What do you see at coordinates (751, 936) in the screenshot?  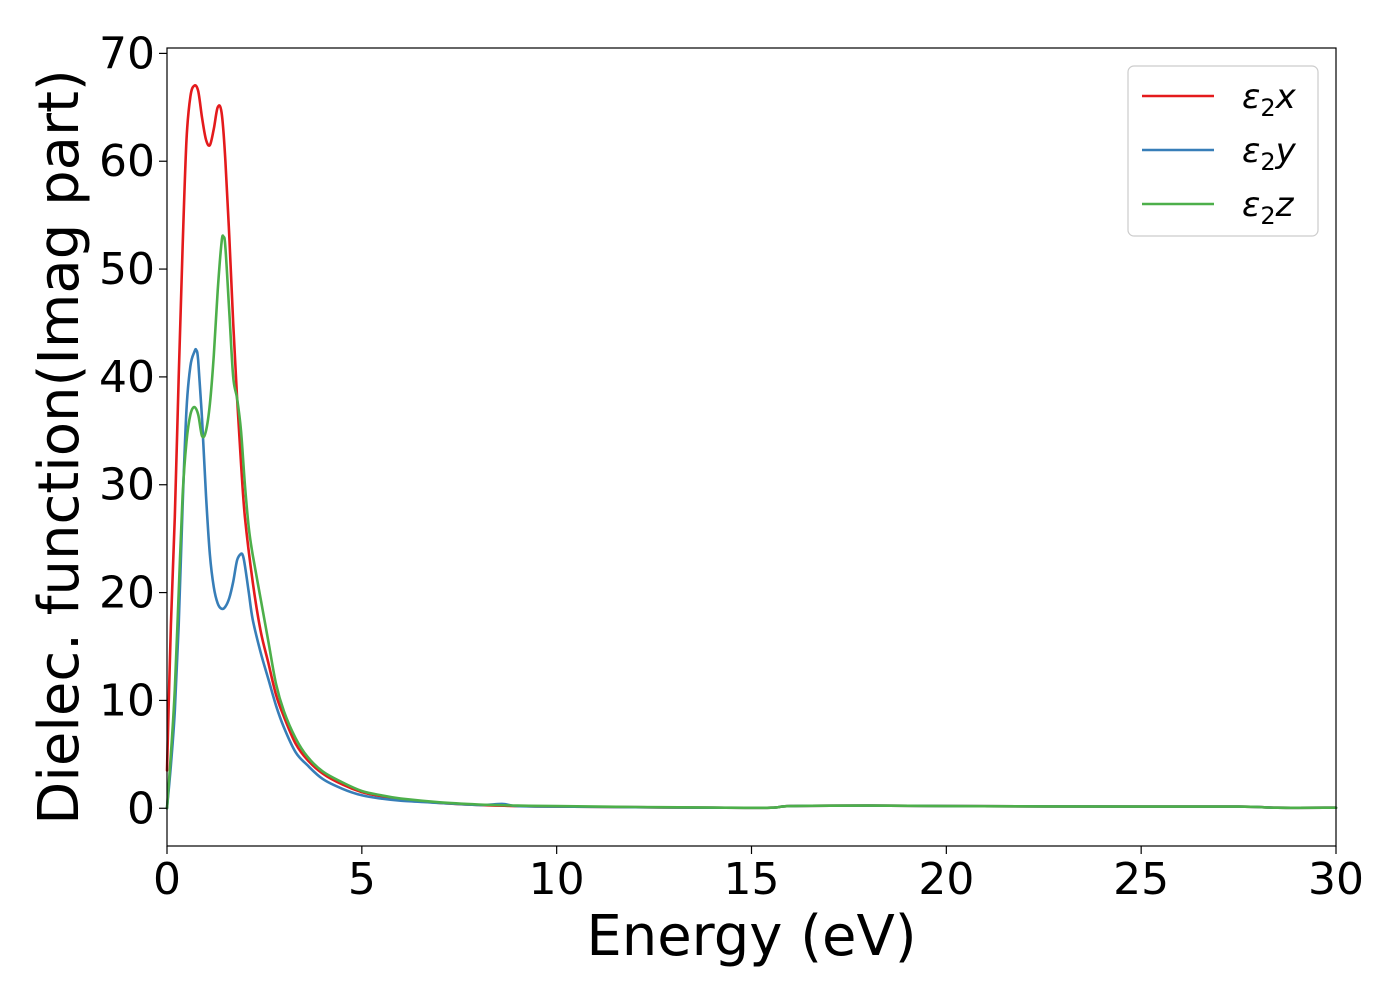 I see `x-axis-title: Energy (eV)` at bounding box center [751, 936].